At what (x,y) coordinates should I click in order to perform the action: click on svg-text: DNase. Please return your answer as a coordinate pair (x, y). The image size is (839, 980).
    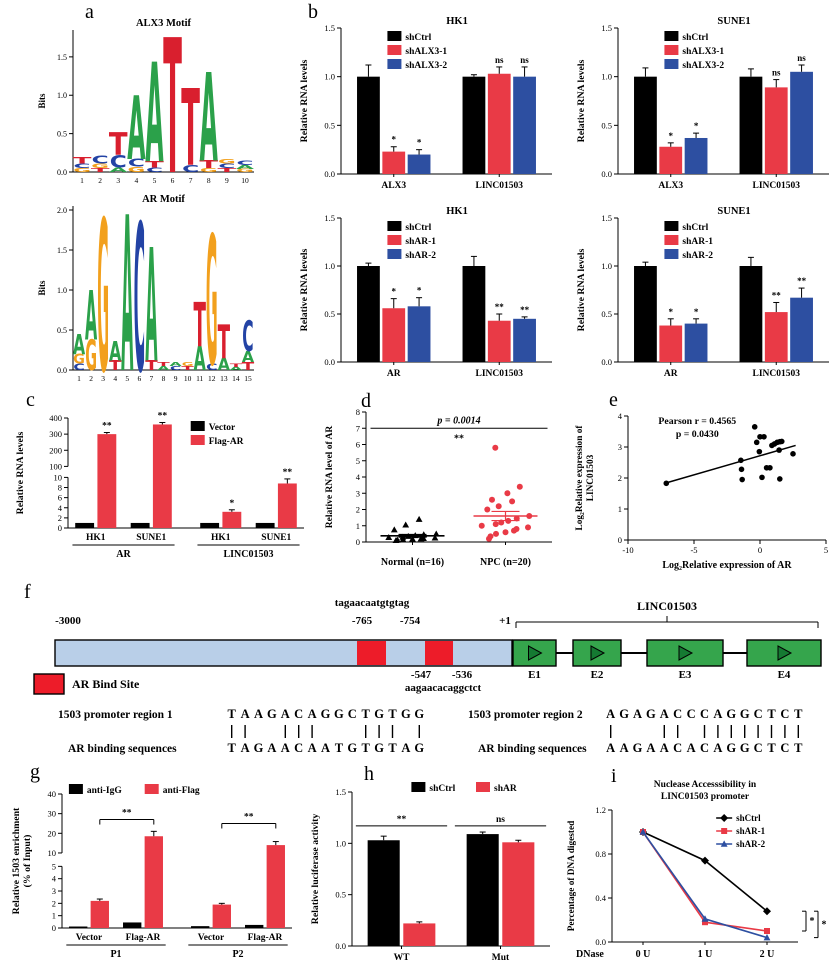
    Looking at the image, I should click on (590, 954).